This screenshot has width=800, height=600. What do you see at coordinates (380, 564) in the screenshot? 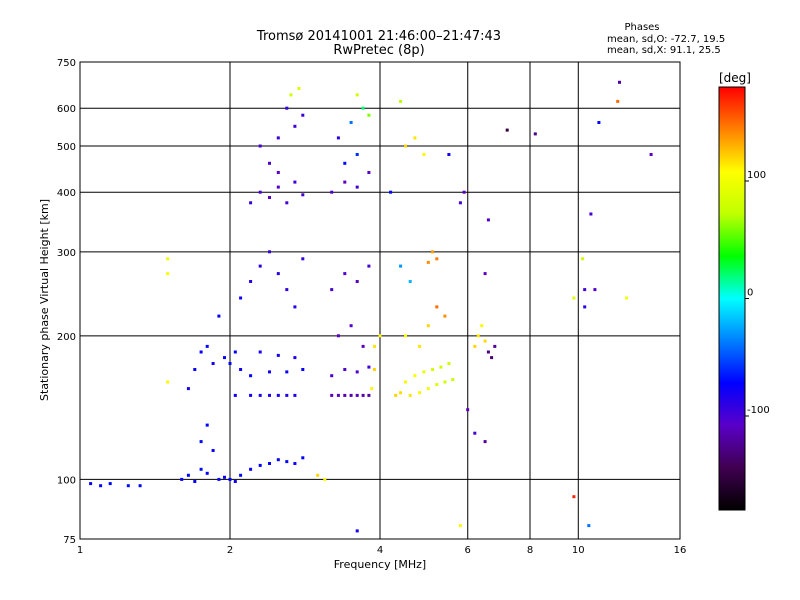
I see `x-axis-label: Frequency [MHz]` at bounding box center [380, 564].